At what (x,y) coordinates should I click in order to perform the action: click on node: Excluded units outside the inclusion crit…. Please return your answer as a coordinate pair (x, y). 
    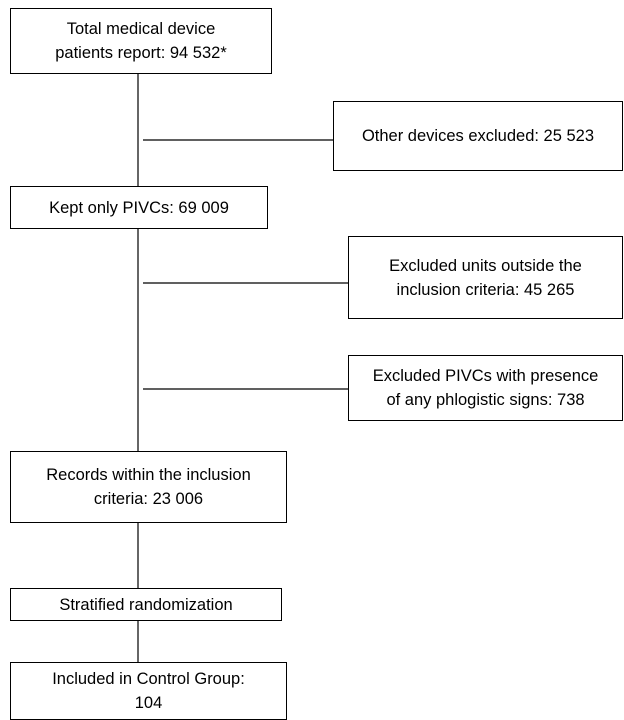
    Looking at the image, I should click on (485, 277).